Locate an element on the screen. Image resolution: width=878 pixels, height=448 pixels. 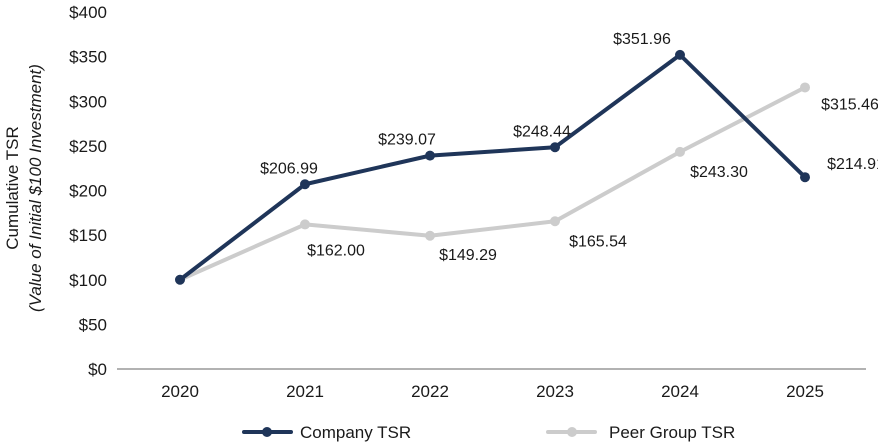
peer-group-tsr-data-label: $243.30 is located at coordinates (719, 172).